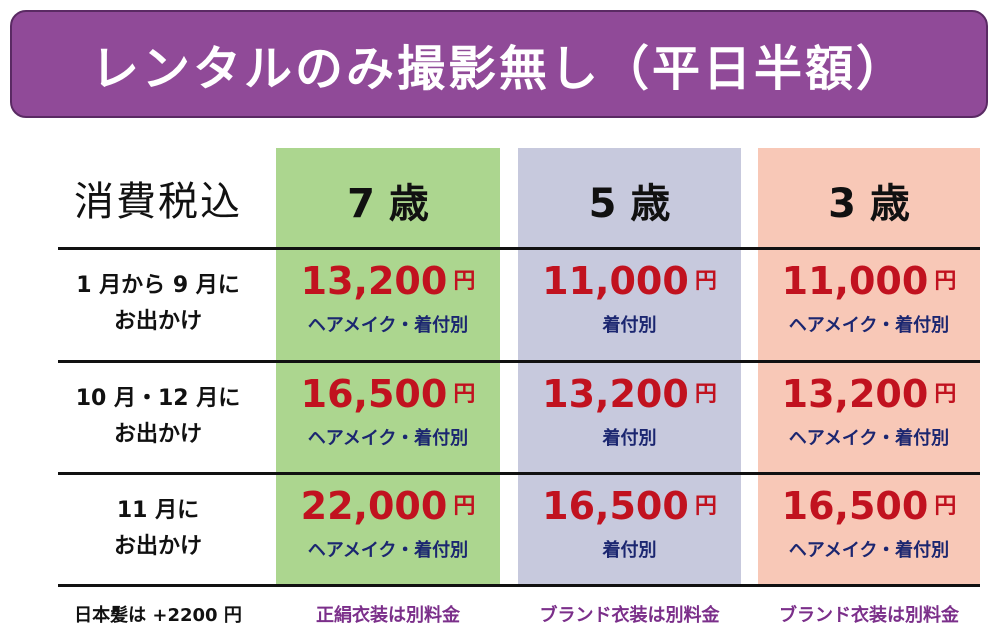  I want to click on row-label-line1: 10 月・12 月に, so click(158, 398).